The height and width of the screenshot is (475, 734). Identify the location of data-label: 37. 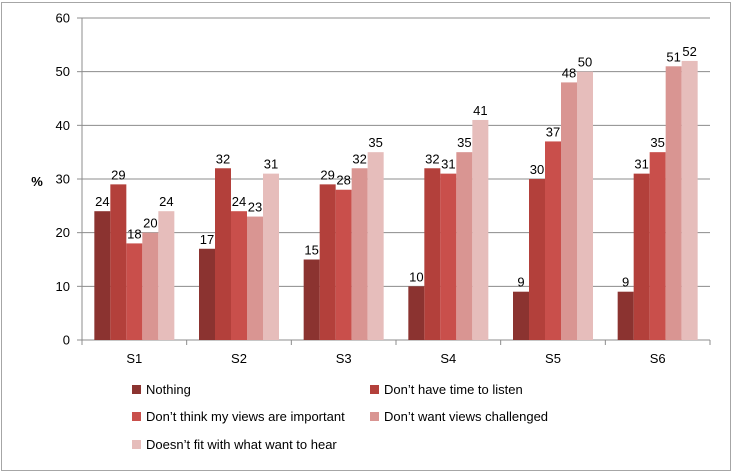
(553, 131).